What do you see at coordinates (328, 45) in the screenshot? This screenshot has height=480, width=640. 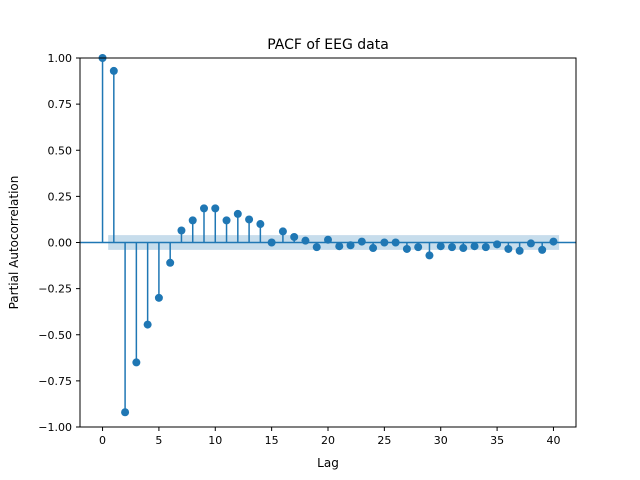 I see `chart-title: PACF of EEG data` at bounding box center [328, 45].